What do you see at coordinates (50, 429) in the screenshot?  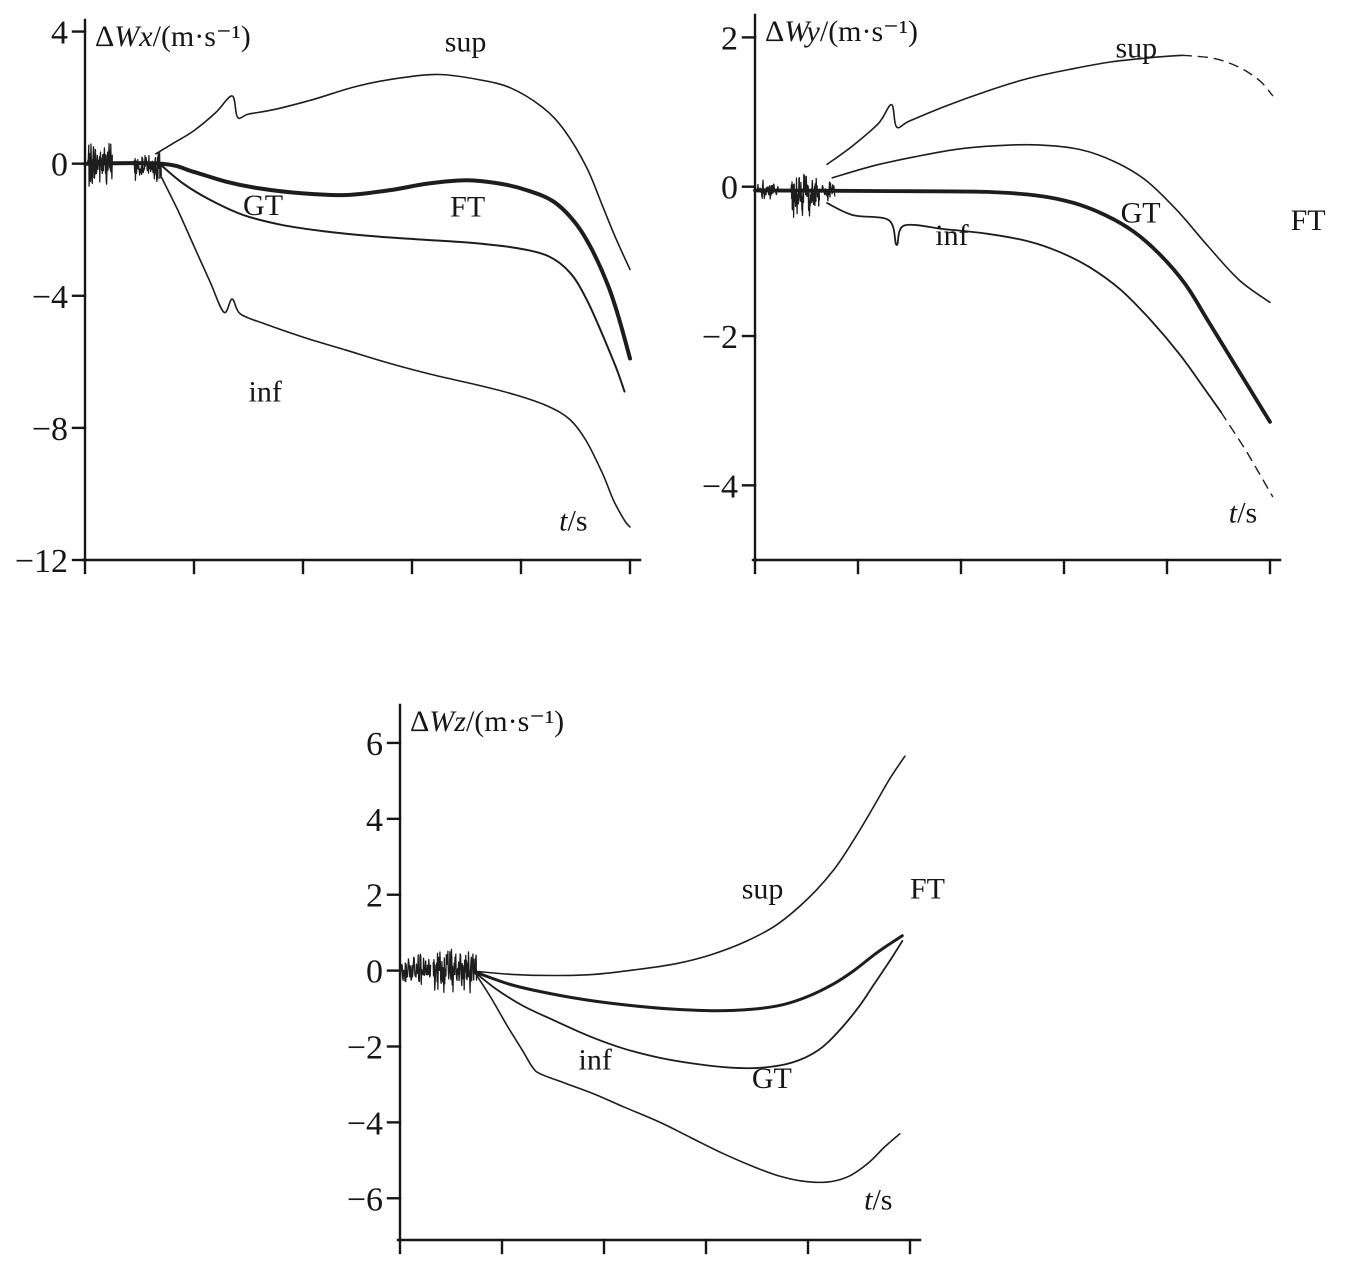 I see `y-tick-label: −8` at bounding box center [50, 429].